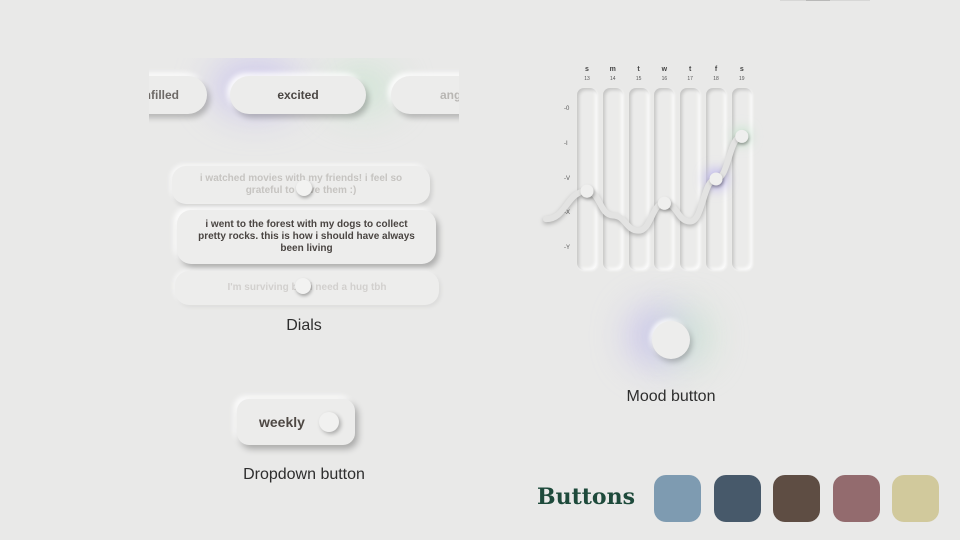  Describe the element at coordinates (613, 79) in the screenshot. I see `chart-date-label: 14` at that location.